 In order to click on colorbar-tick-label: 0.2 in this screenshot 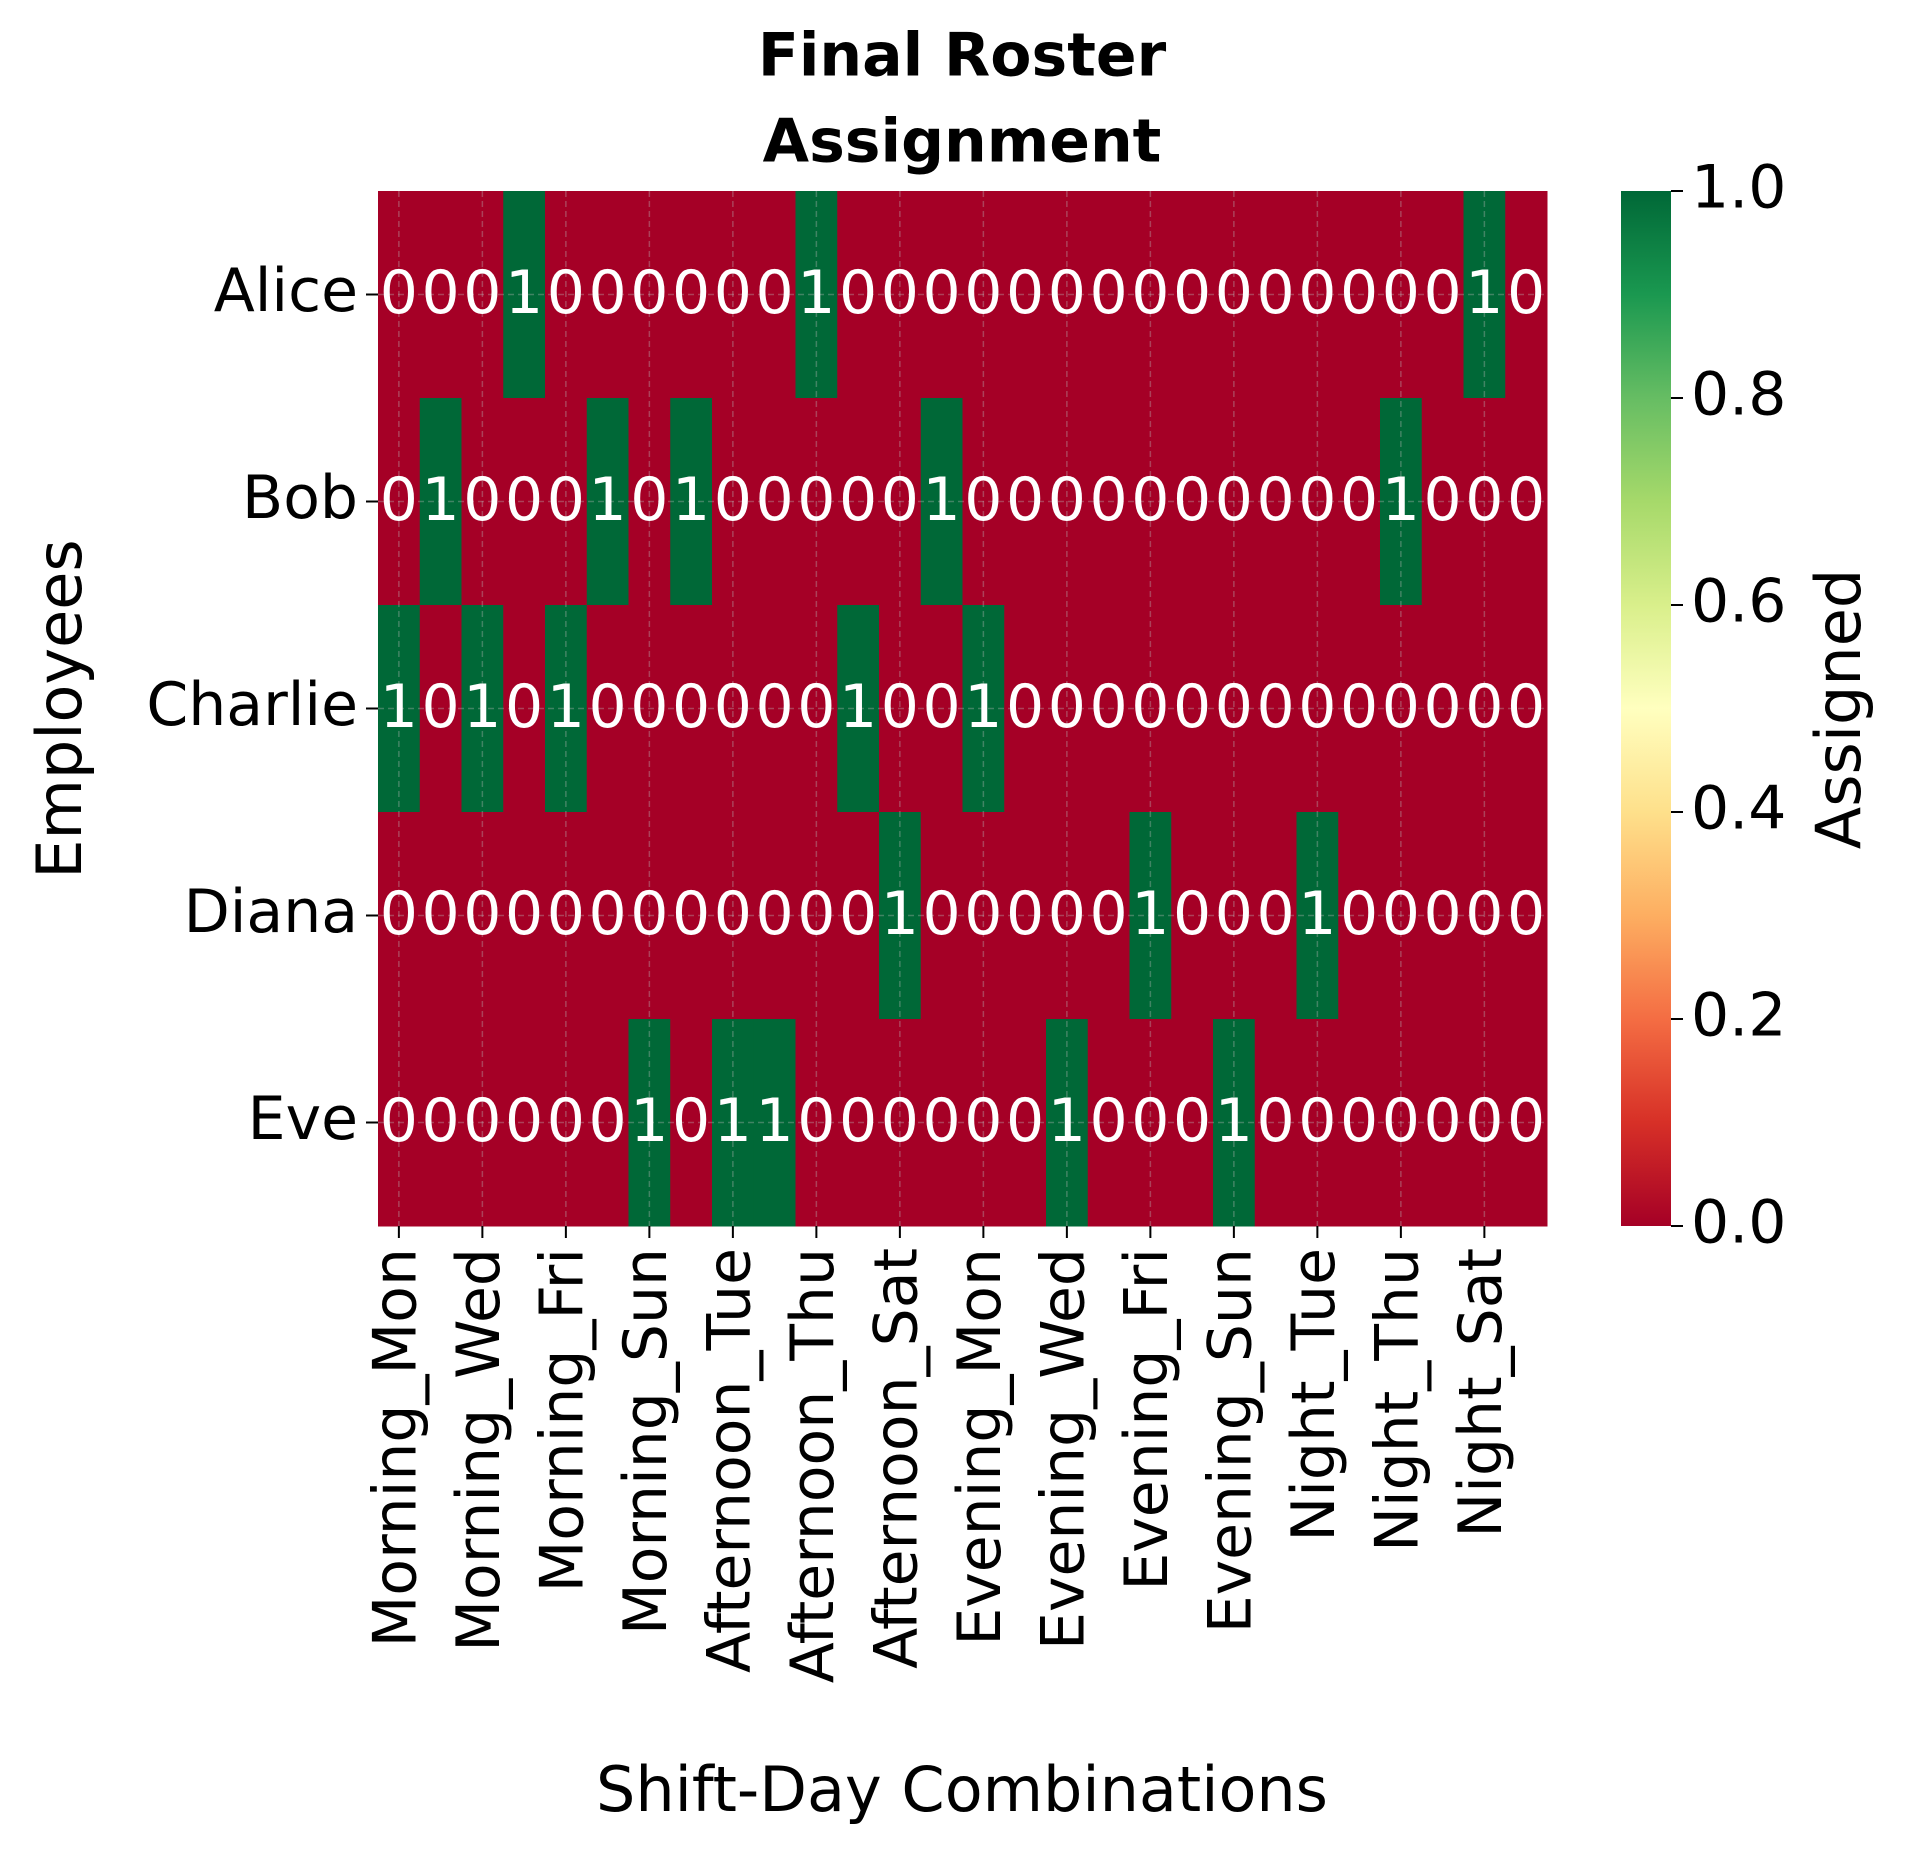, I will do `click(1738, 1016)`.